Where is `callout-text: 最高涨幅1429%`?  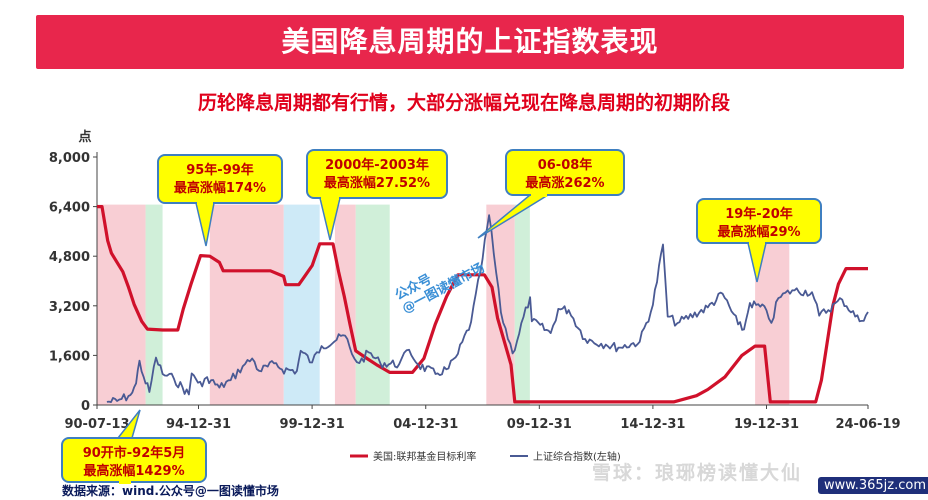
callout-text: 最高涨幅1429% is located at coordinates (133, 471).